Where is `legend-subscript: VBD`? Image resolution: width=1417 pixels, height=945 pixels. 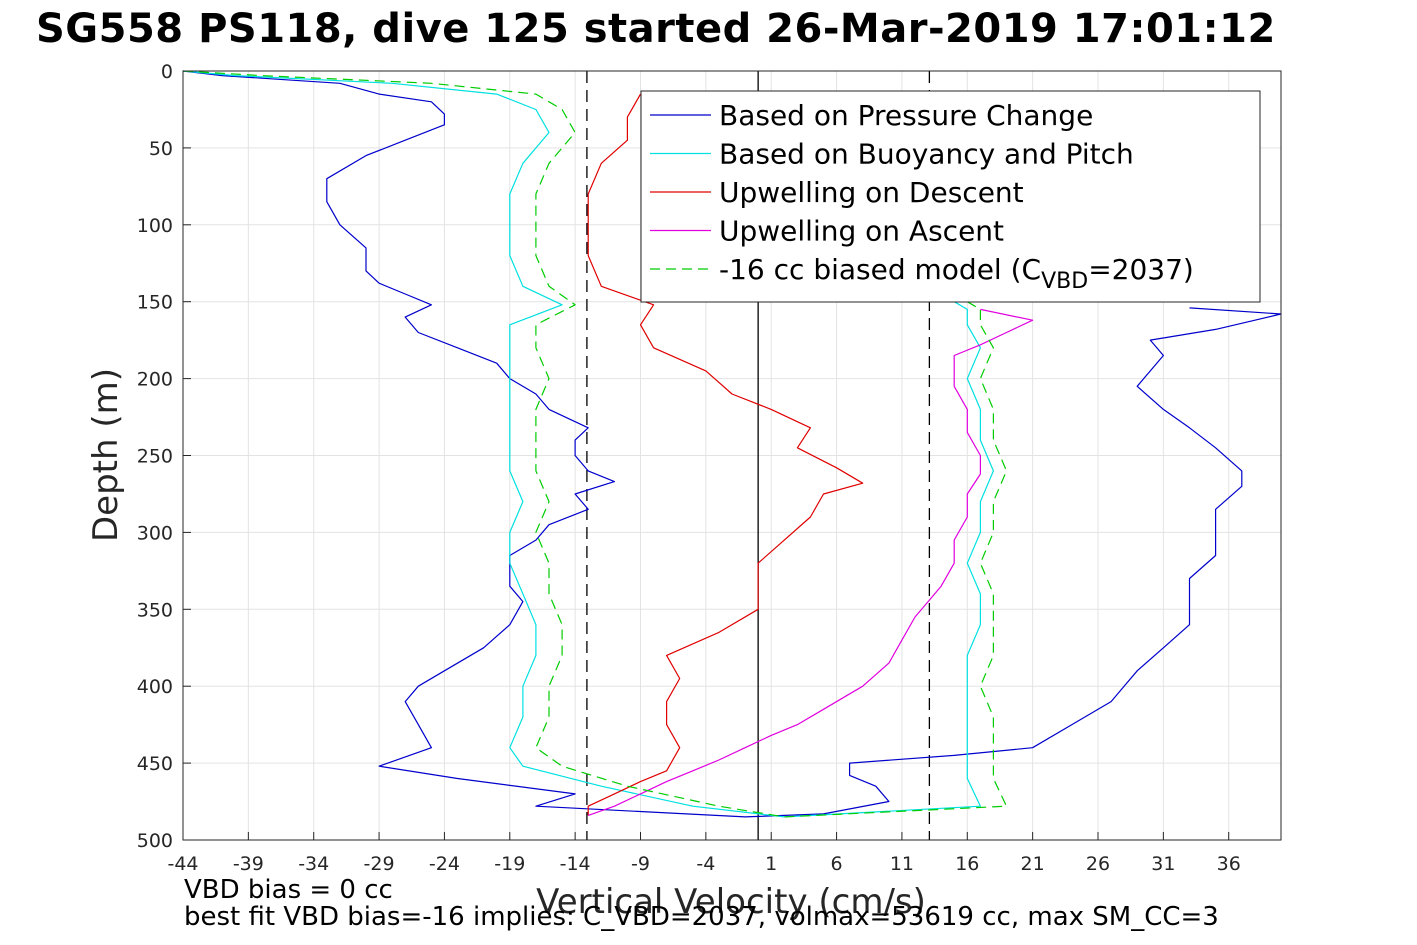
legend-subscript: VBD is located at coordinates (1064, 281).